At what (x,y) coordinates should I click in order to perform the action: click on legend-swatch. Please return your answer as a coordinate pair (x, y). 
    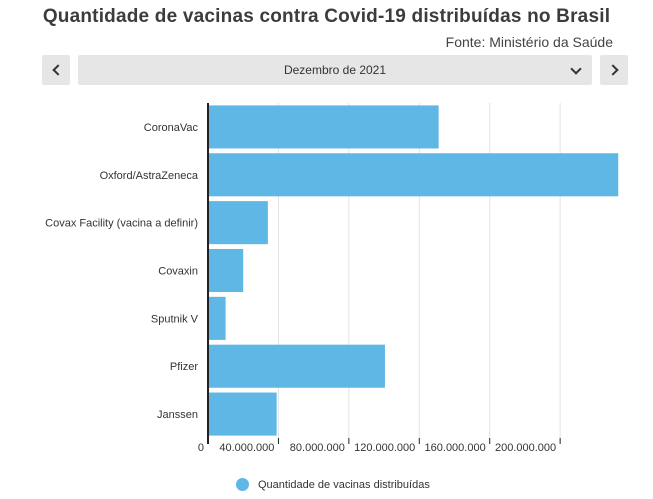
    Looking at the image, I should click on (242, 484).